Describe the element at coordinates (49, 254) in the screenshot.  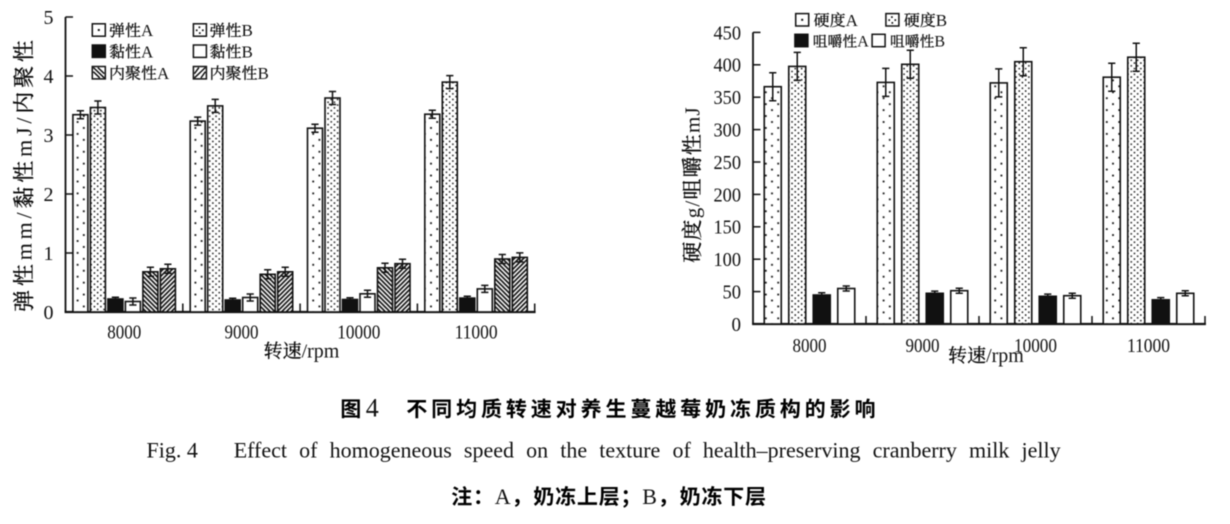
I see `svg-text: 1` at that location.